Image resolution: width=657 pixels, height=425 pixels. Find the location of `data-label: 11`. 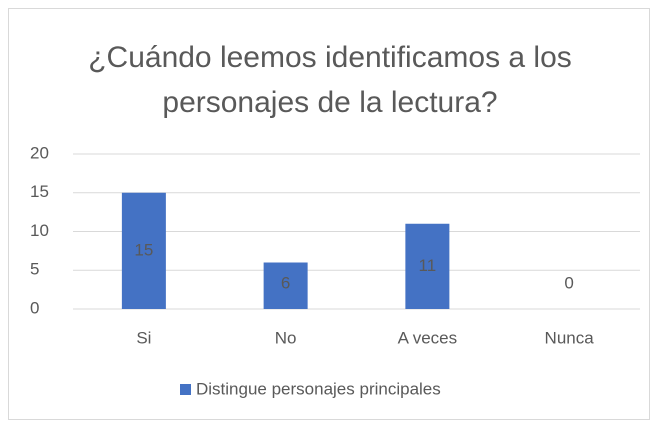

data-label: 11 is located at coordinates (428, 265).